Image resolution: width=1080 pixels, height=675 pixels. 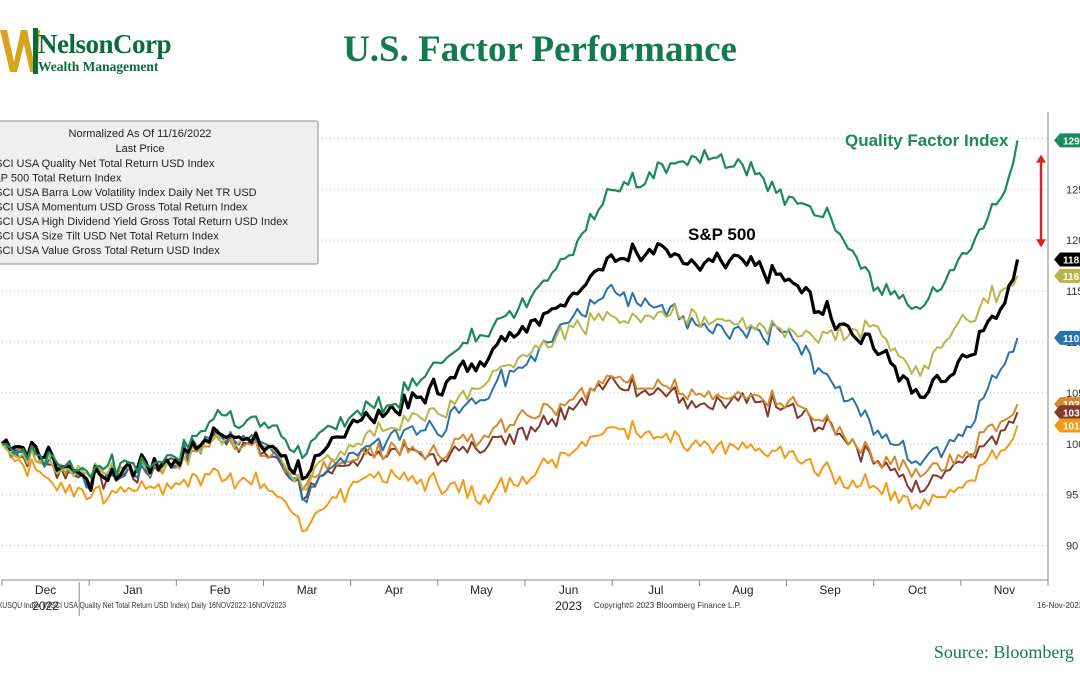 What do you see at coordinates (140, 134) in the screenshot?
I see `legend-title: Normalized As Of 11/16/2022` at bounding box center [140, 134].